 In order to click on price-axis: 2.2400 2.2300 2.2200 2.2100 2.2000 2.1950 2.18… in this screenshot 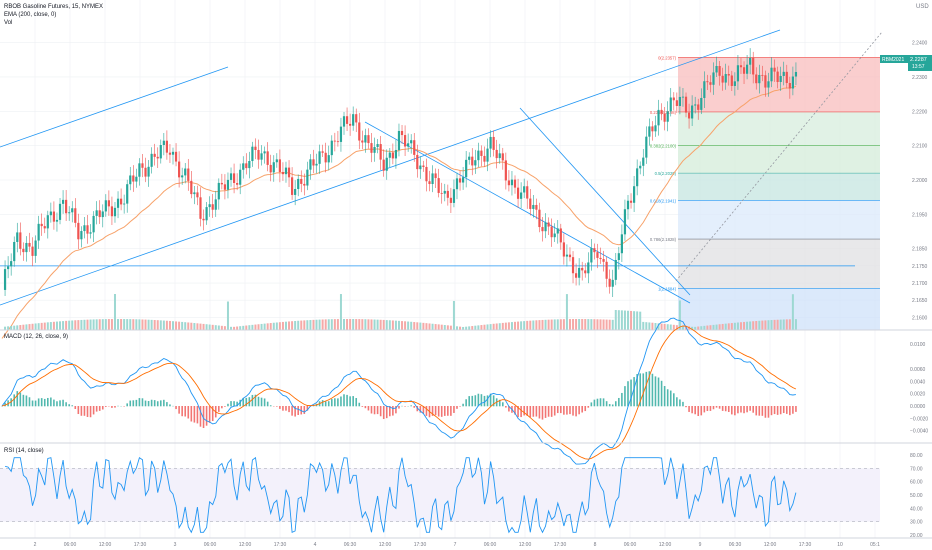, I will do `click(920, 181)`.